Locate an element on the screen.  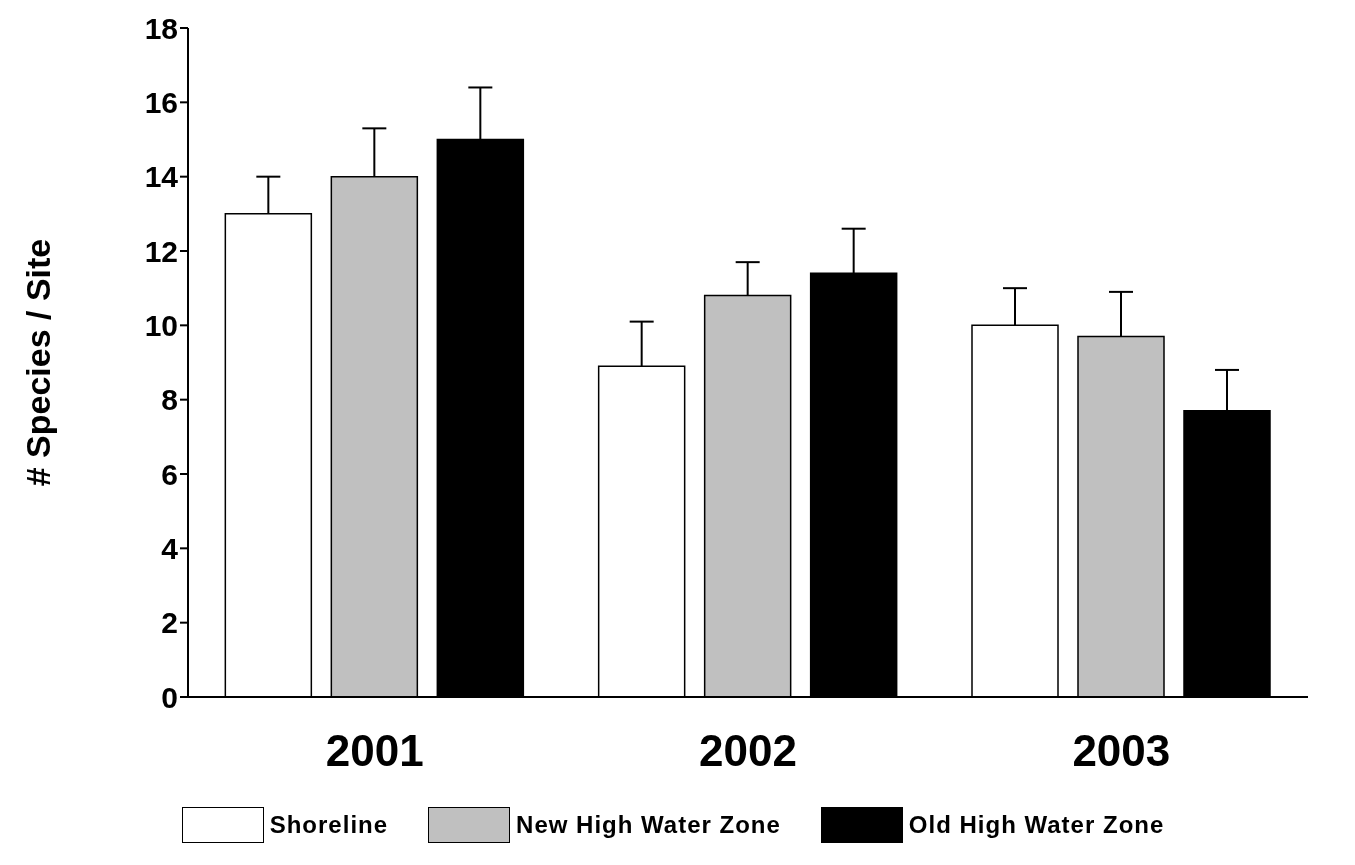
x-tick-label: 2003 is located at coordinates (1121, 751).